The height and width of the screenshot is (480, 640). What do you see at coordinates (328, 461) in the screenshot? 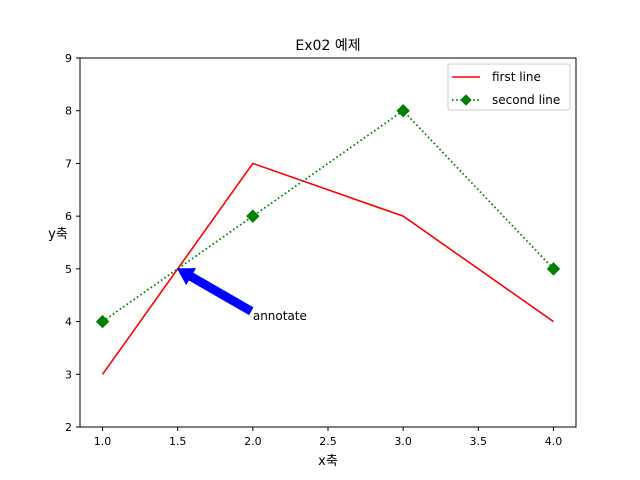
I see `x-axis-label: x축` at bounding box center [328, 461].